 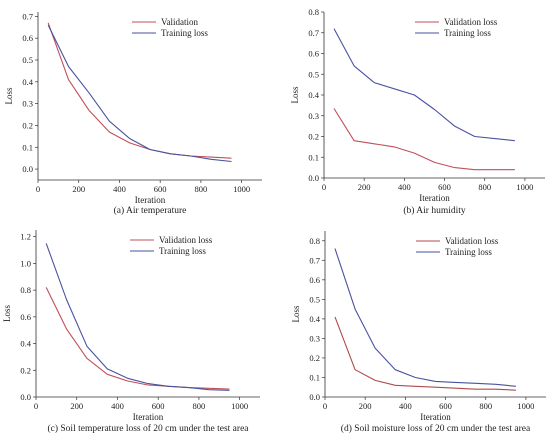 I want to click on y-tick-label: 1.0, so click(x=25, y=263).